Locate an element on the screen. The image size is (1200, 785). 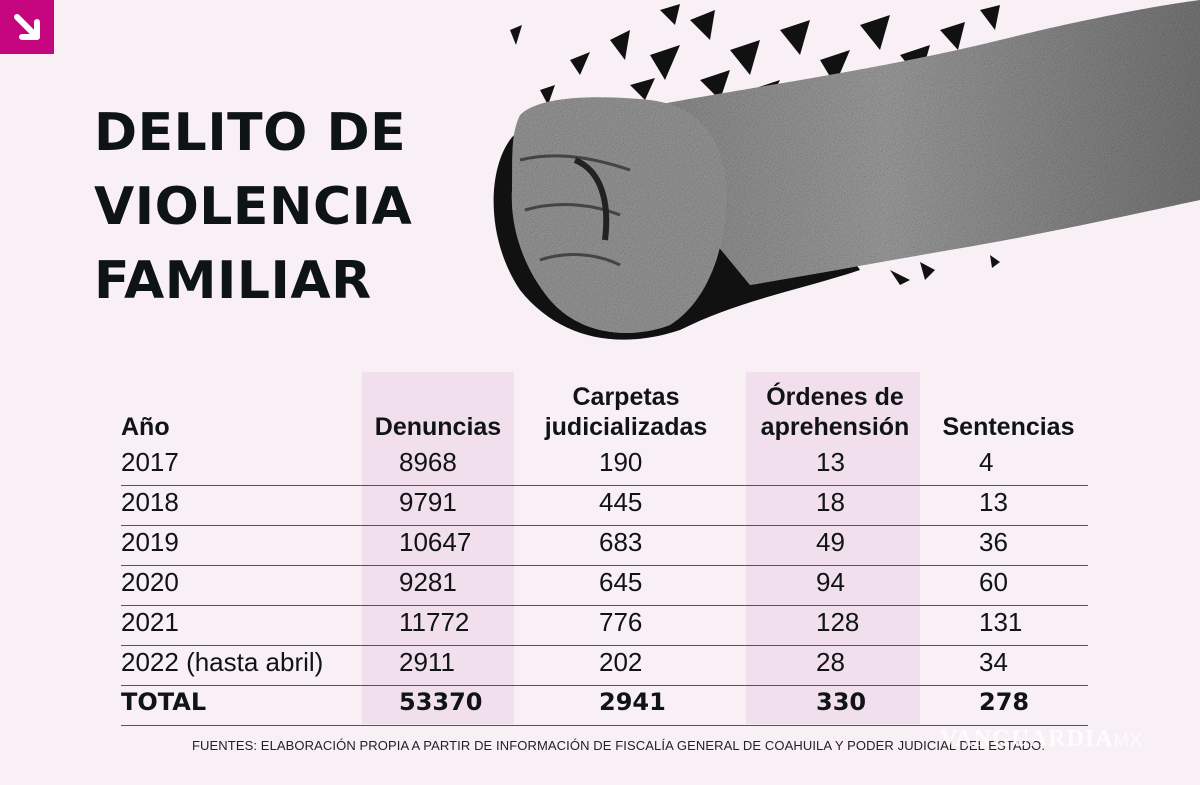
watermark: VANGUARDIAMX is located at coordinates (1041, 739).